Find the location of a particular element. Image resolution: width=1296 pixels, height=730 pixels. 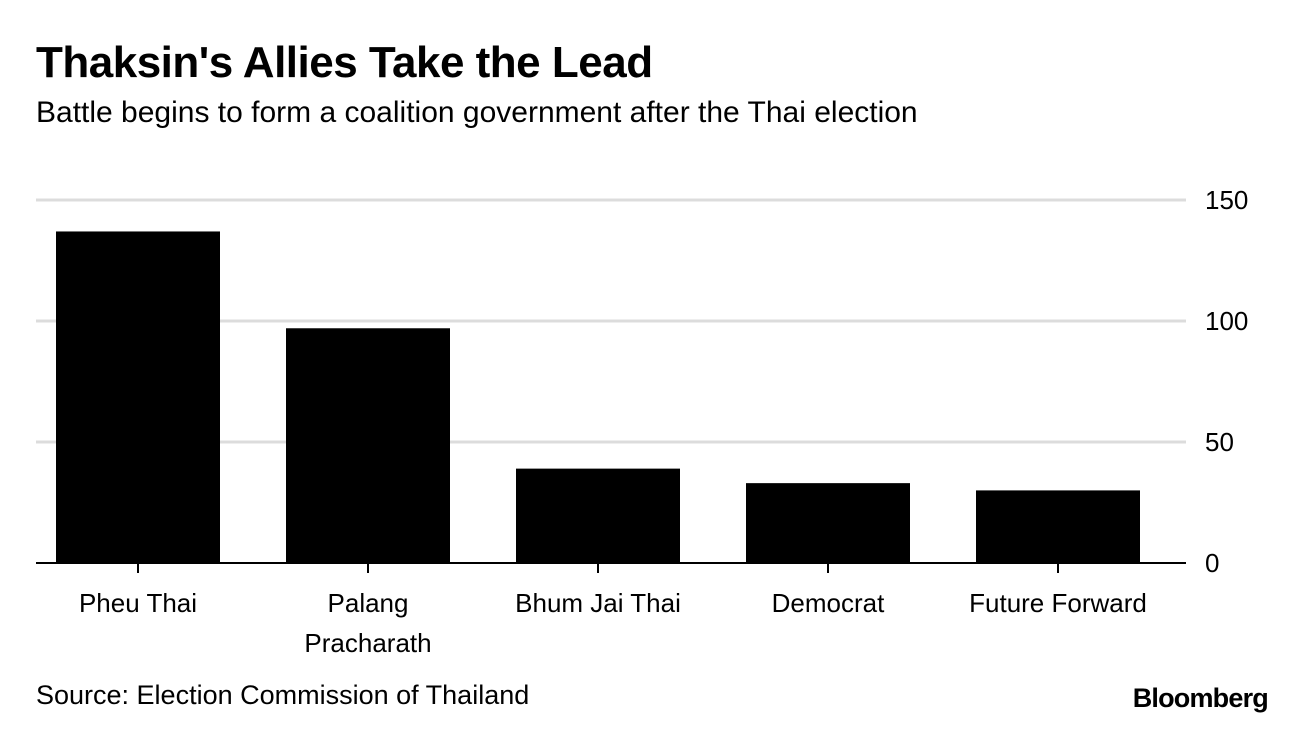

bloomberg-logo: Bloomberg is located at coordinates (1200, 698).